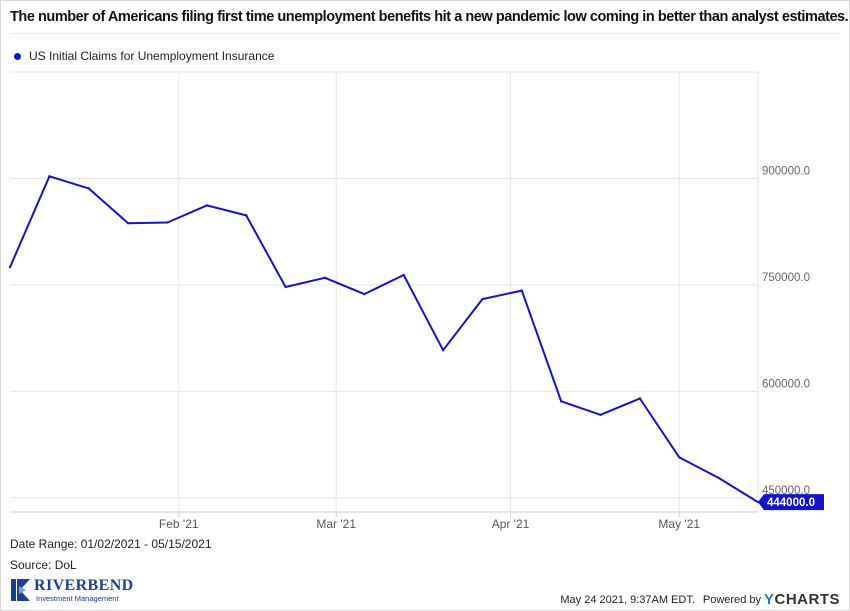 This screenshot has height=611, width=850. I want to click on x-tick-label: Apr '21, so click(511, 524).